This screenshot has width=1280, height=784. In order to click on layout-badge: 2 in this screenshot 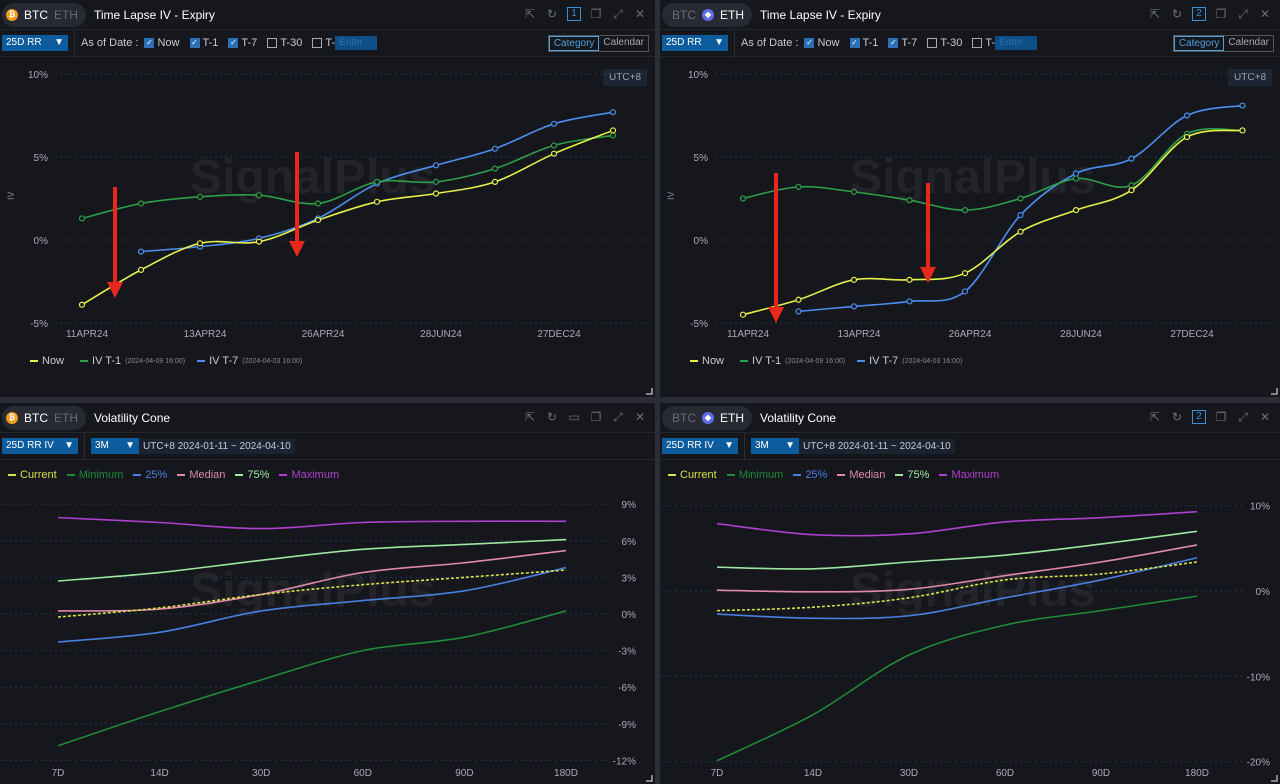, I will do `click(1199, 417)`.